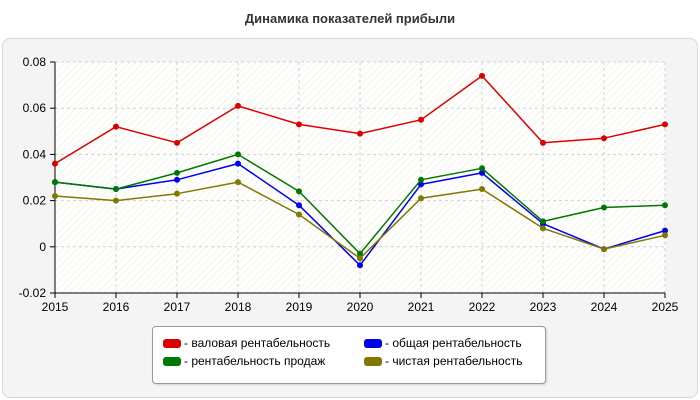 Image resolution: width=700 pixels, height=400 pixels. Describe the element at coordinates (42, 247) in the screenshot. I see `y-tick-label: 0` at that location.